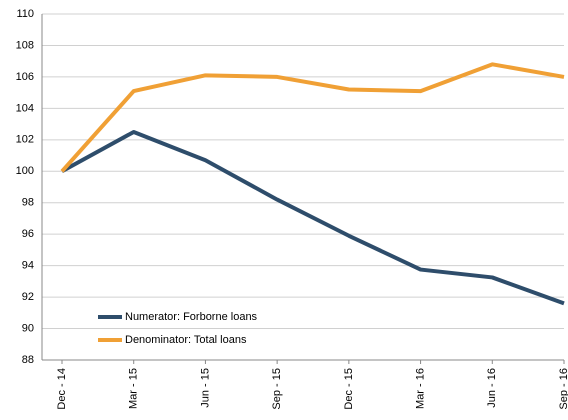  Describe the element at coordinates (205, 388) in the screenshot. I see `x-tick-label: Jun - 15` at that location.